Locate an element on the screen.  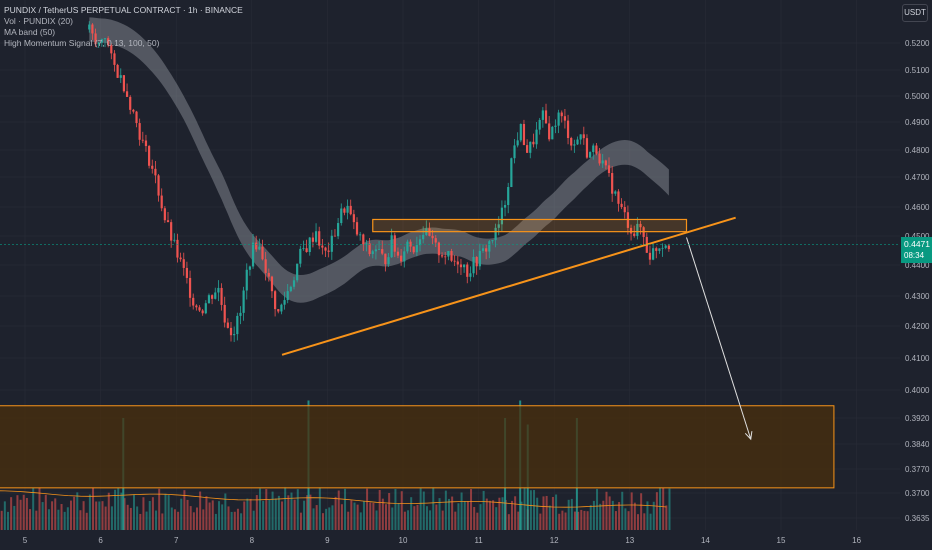
momentum-signal-label: High Momentum Signal (7, 0.13, 100, 50) is located at coordinates (82, 43).